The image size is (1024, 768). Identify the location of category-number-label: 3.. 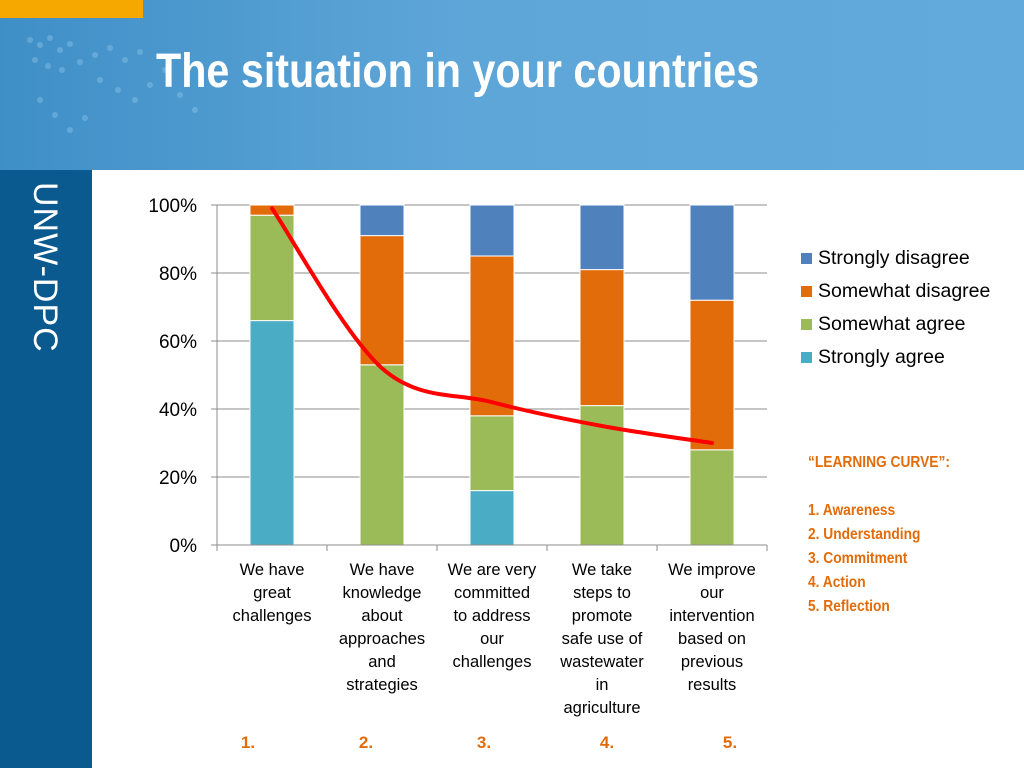
(484, 742).